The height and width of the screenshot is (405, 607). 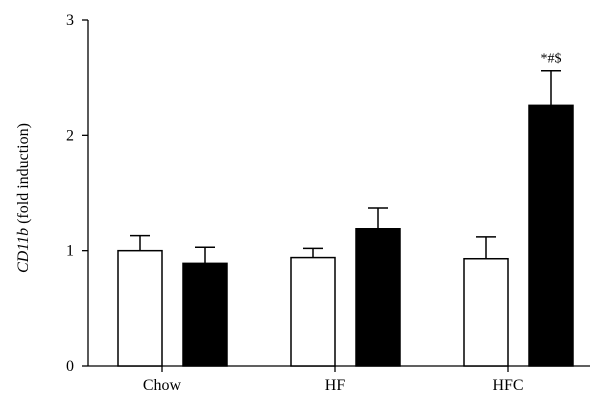 I want to click on y-tick-label: 3, so click(x=70, y=20).